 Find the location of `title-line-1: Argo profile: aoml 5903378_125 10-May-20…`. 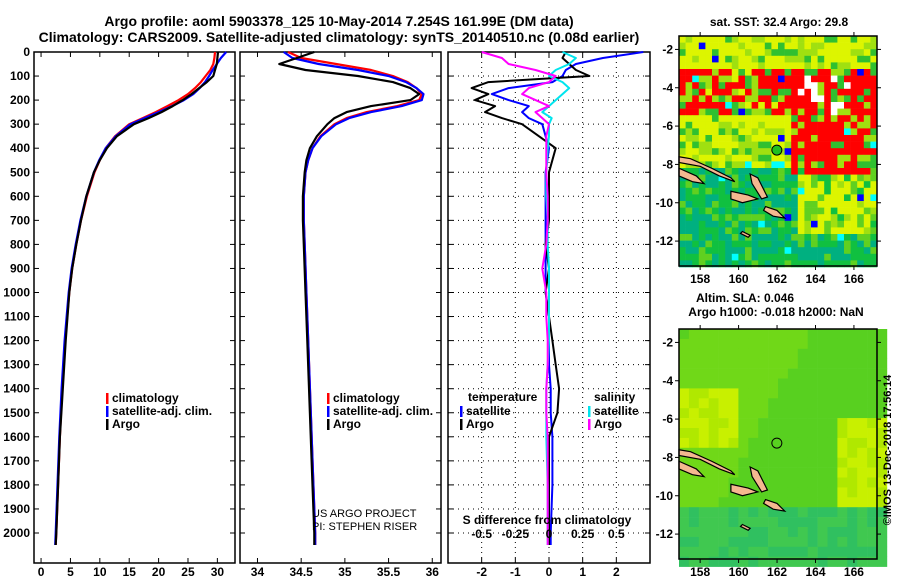

title-line-1: Argo profile: aoml 5903378_125 10-May-20… is located at coordinates (338, 21).